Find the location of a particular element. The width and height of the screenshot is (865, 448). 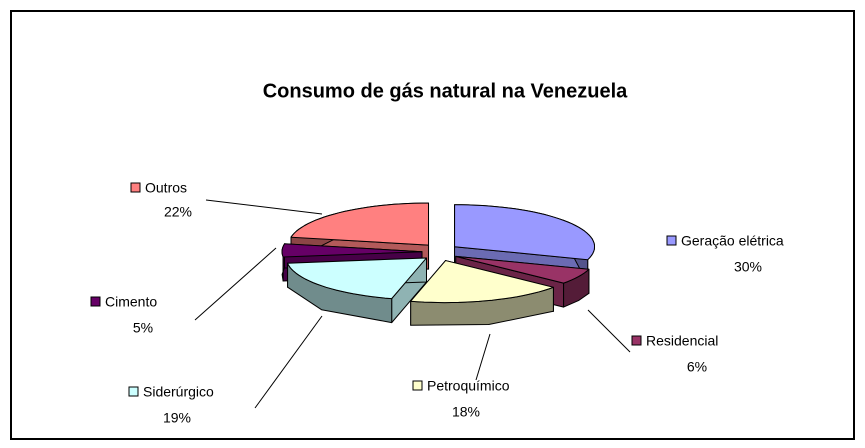

value-label: 30% is located at coordinates (748, 267).